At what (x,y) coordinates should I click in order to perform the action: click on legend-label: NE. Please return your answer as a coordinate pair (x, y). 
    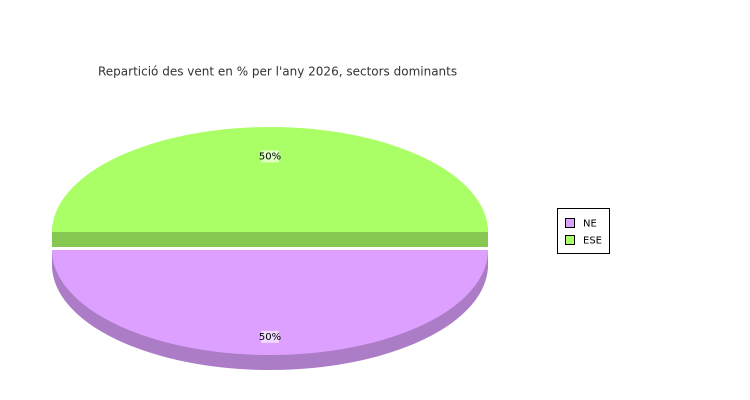
    Looking at the image, I should click on (590, 224).